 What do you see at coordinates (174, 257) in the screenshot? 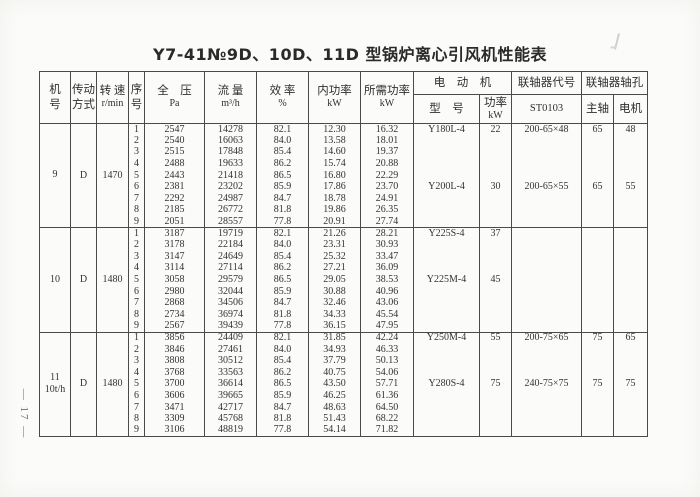
I see `pressure-cell: 3147` at bounding box center [174, 257].